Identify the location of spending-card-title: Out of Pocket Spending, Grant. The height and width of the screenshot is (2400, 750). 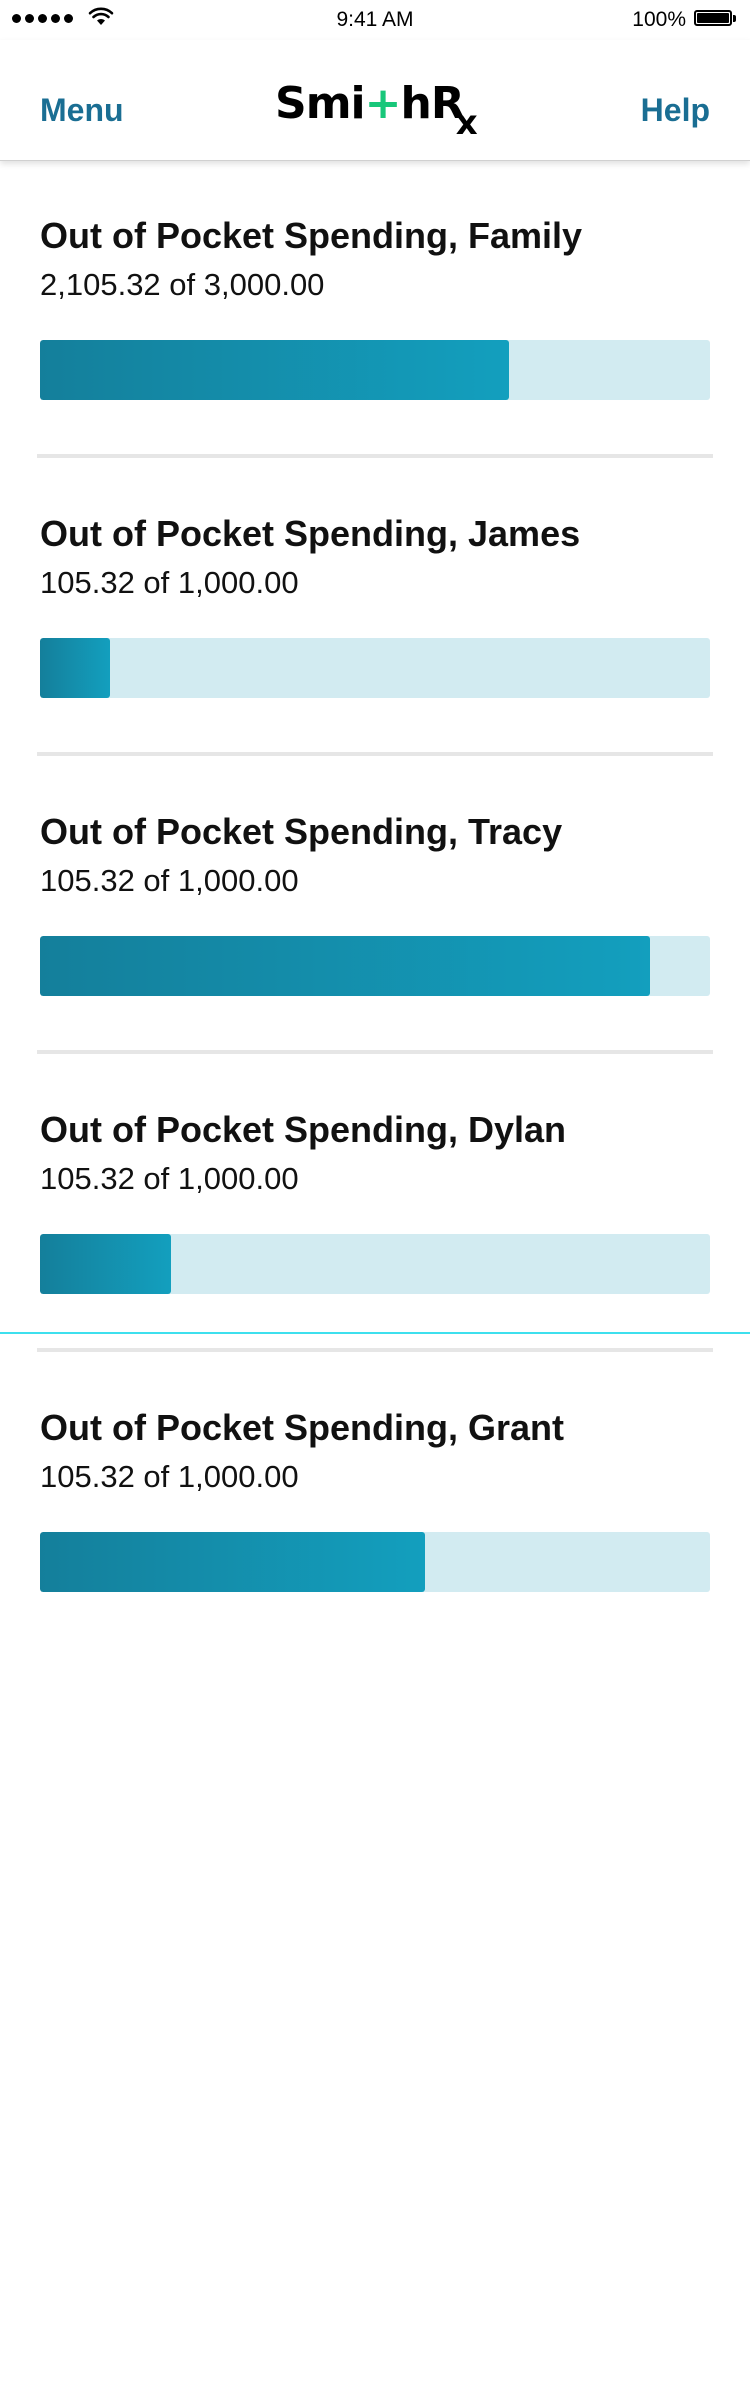
(302, 1427).